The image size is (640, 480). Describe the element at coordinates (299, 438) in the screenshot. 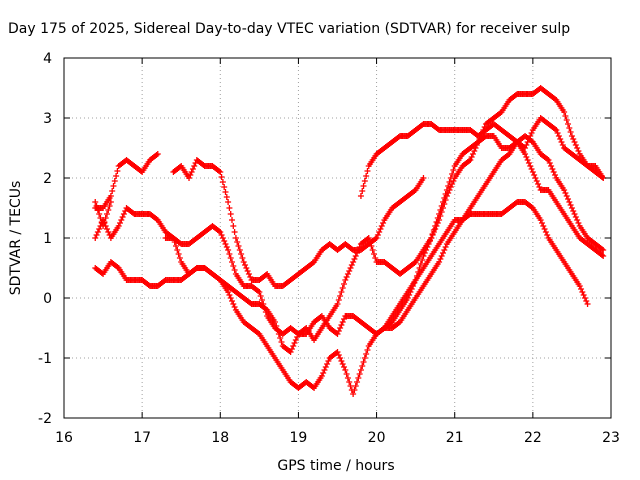

I see `x-tick-label: 19` at that location.